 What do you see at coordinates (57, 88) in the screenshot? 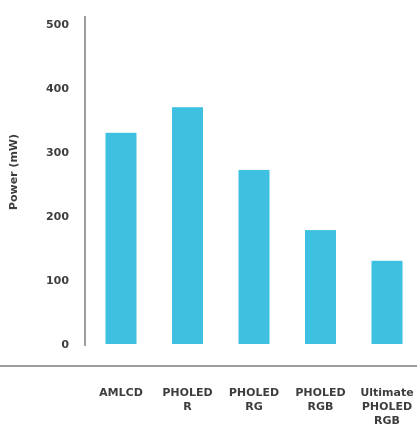
I see `y-tick-label: 400` at bounding box center [57, 88].